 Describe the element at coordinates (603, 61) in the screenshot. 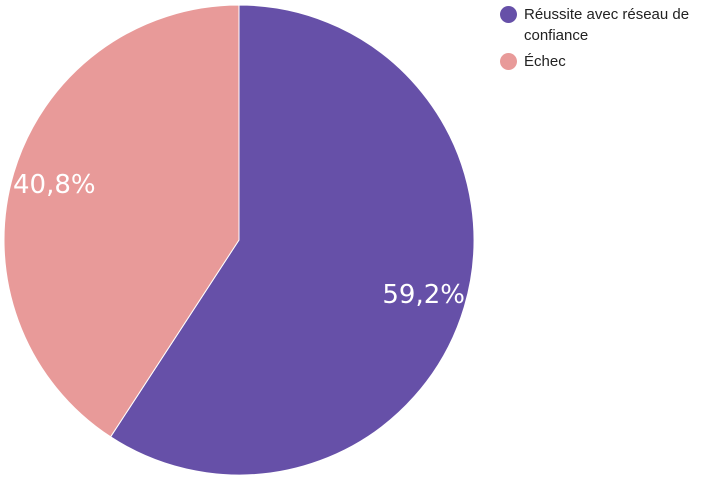

I see `legend-item-failure: Échec` at that location.